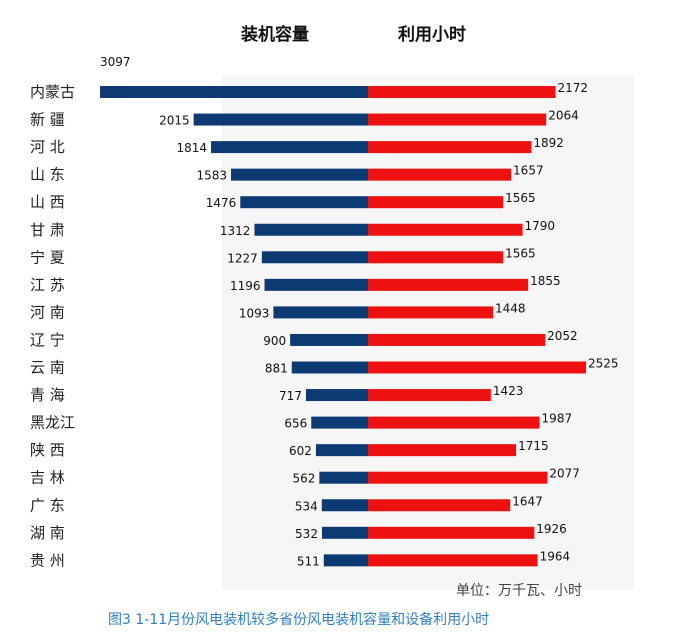 The height and width of the screenshot is (636, 684). What do you see at coordinates (52, 423) in the screenshot?
I see `category-label: 黑龙江` at bounding box center [52, 423].